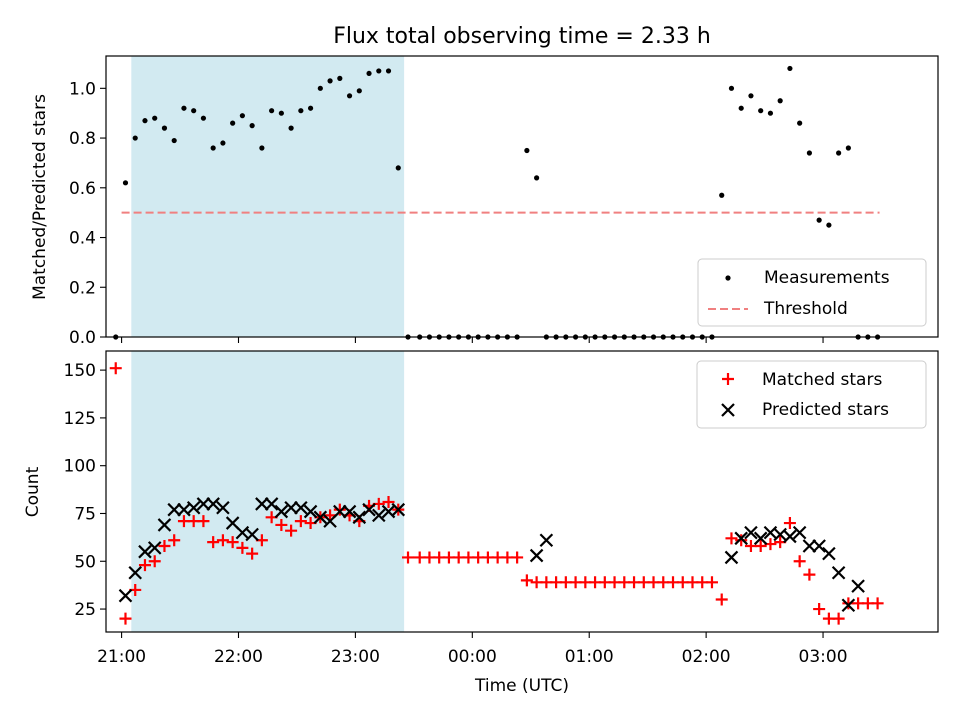 This screenshot has height=724, width=960. Describe the element at coordinates (728, 278) in the screenshot. I see `legend-measurements-marker` at that location.